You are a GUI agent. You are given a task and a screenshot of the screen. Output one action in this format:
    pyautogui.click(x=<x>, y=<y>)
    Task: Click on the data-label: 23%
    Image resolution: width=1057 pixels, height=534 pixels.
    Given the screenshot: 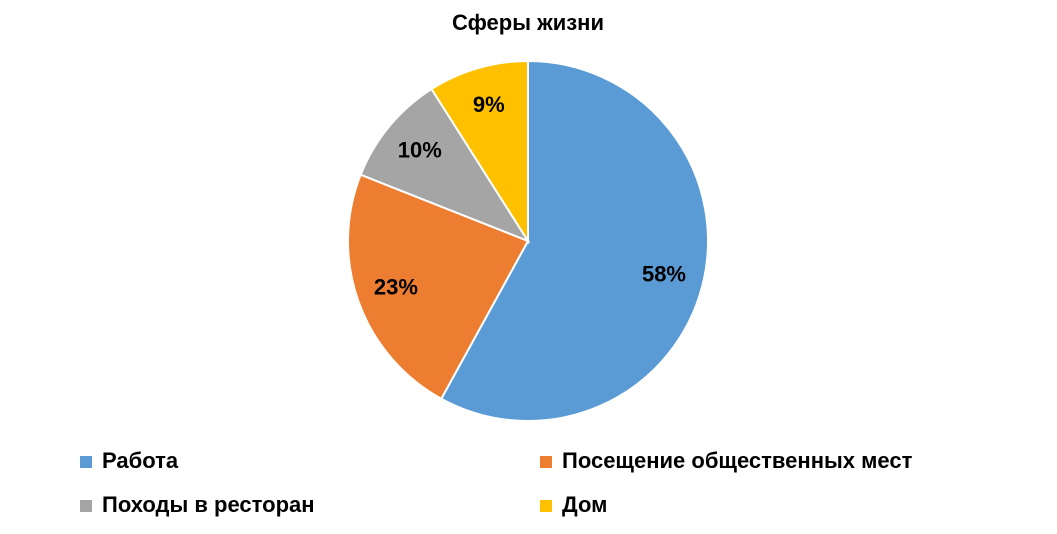 What is the action you would take?
    pyautogui.click(x=396, y=286)
    